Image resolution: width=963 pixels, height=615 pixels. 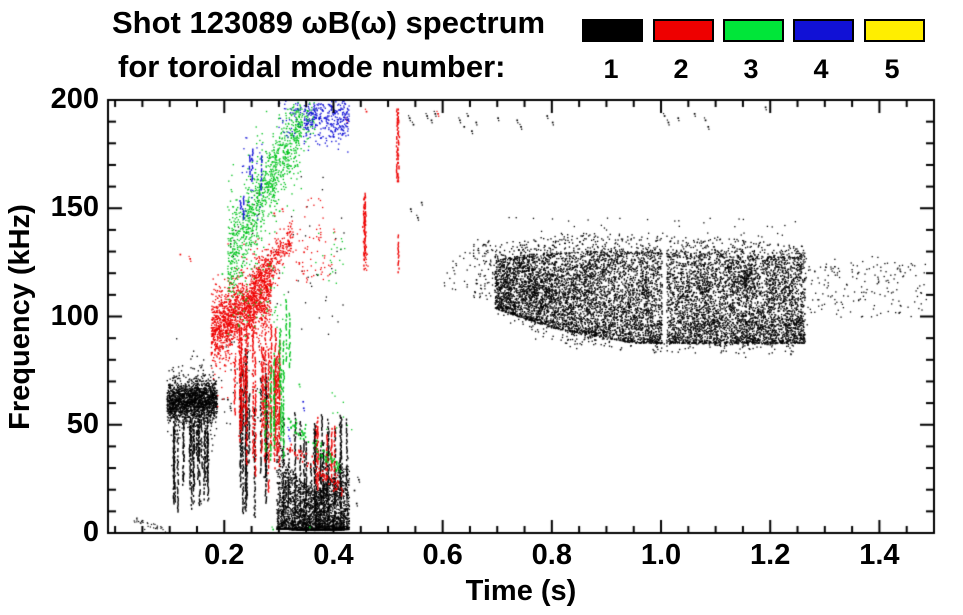 What do you see at coordinates (821, 69) in the screenshot?
I see `legend-label-mode-4: 4` at bounding box center [821, 69].